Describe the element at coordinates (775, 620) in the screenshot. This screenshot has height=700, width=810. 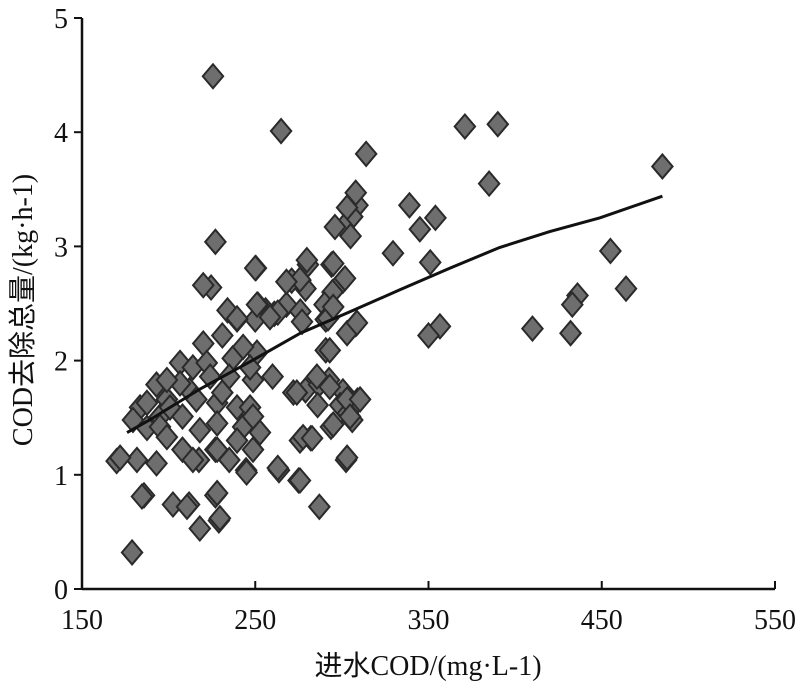
I see `x-tick-label: 550` at that location.